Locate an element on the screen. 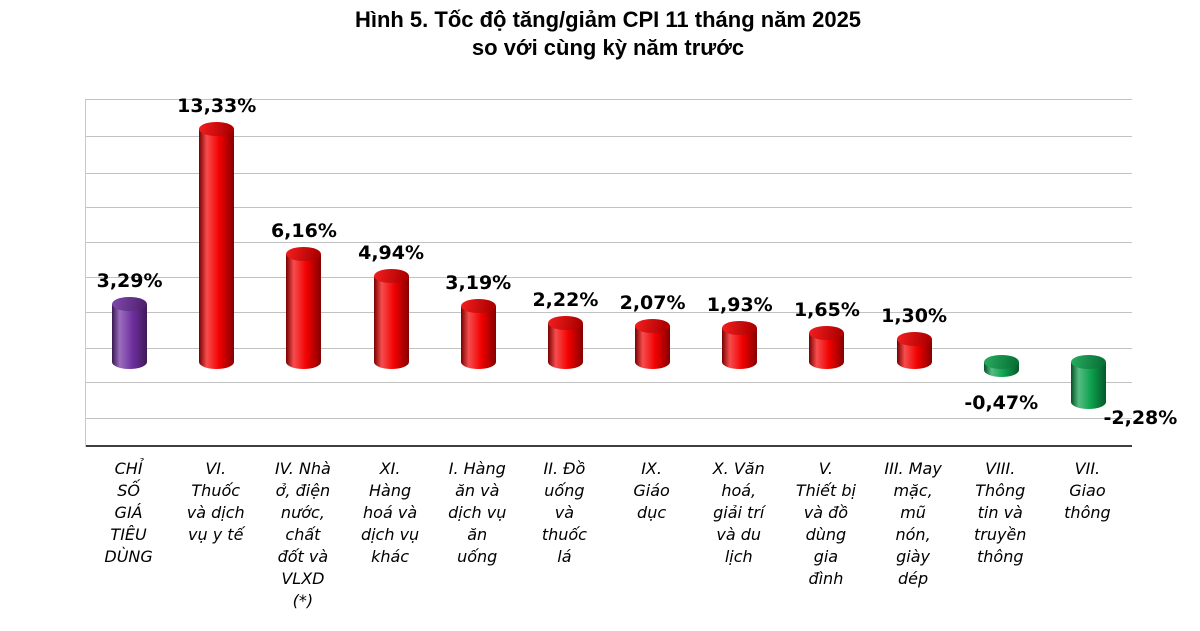  bar-value-label-4: 3,19% is located at coordinates (478, 283).